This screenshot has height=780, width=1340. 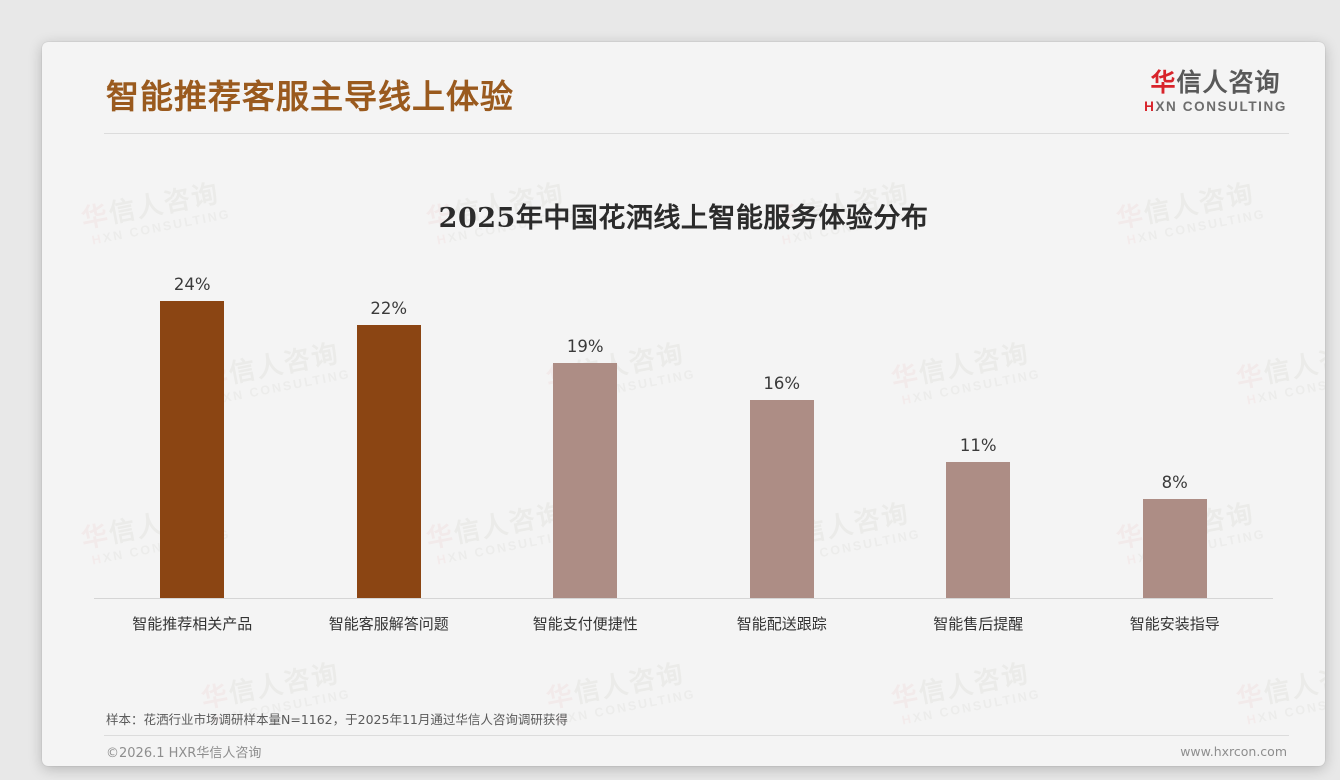 I want to click on slide-header: 智能推荐客服主导线上体验 华信人咨询 HXN CONSULTING, so click(x=683, y=87).